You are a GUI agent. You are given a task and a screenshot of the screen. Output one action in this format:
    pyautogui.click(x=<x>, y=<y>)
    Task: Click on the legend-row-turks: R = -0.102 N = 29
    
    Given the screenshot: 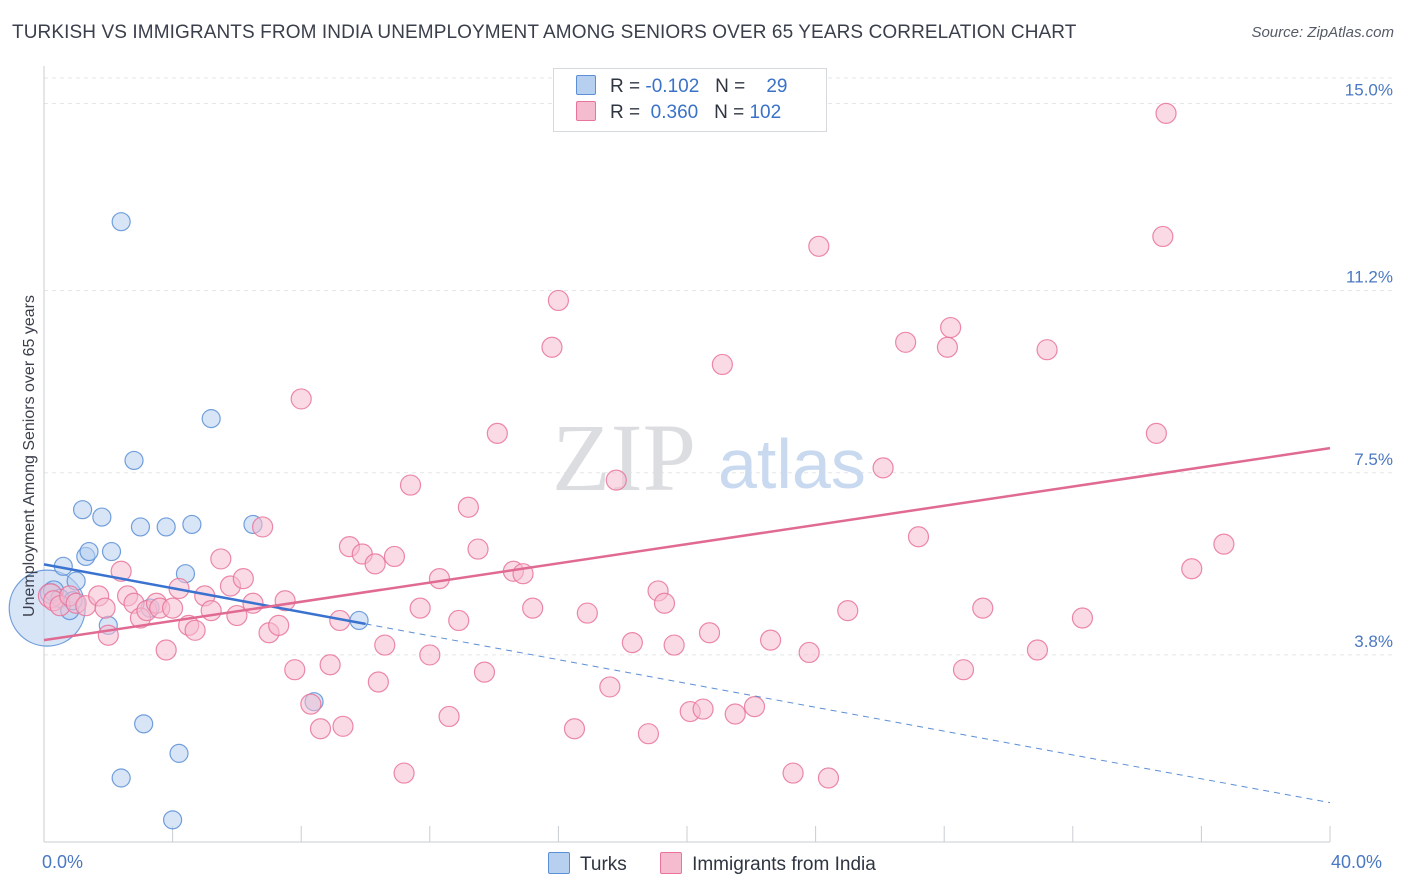 What is the action you would take?
    pyautogui.click(x=681, y=88)
    